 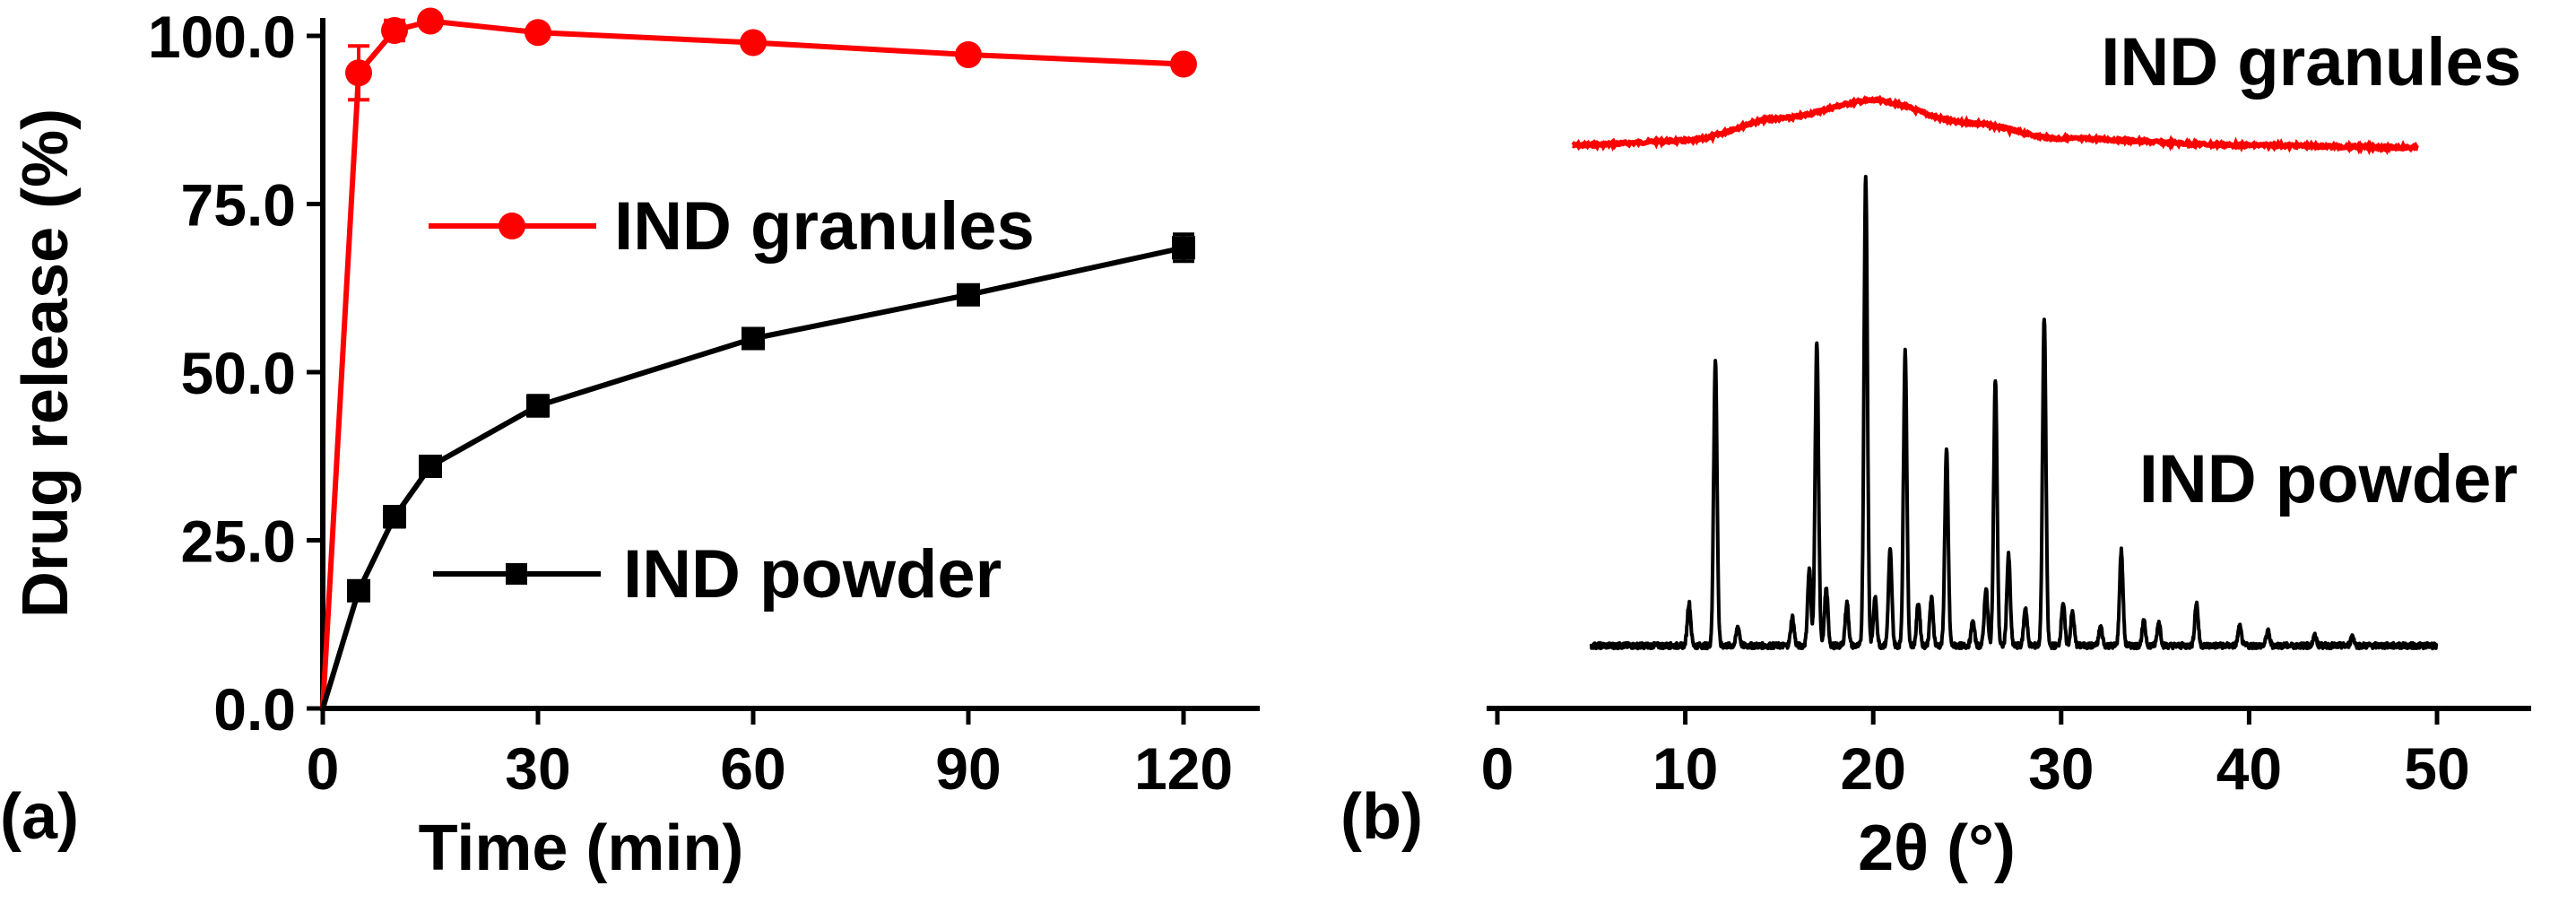 What do you see at coordinates (752, 768) in the screenshot?
I see `panel-a-x-tick-label: 60` at bounding box center [752, 768].